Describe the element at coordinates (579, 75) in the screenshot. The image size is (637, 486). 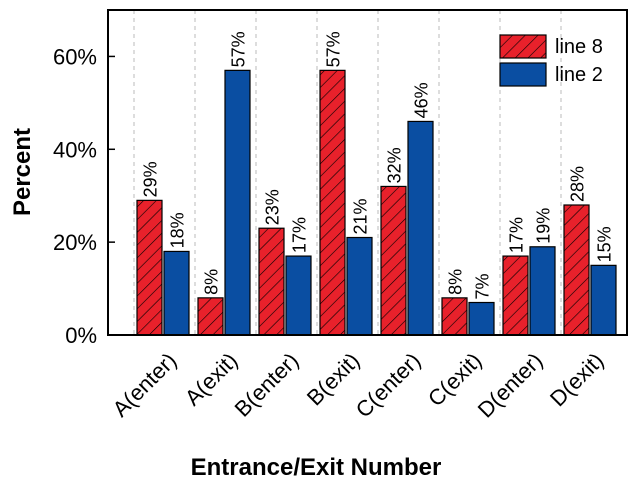
I see `legend-label: line 2` at that location.